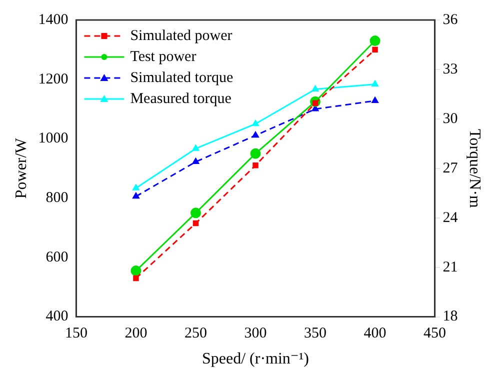 The image size is (500, 381). I want to click on x-tick-label: 400, so click(375, 334).